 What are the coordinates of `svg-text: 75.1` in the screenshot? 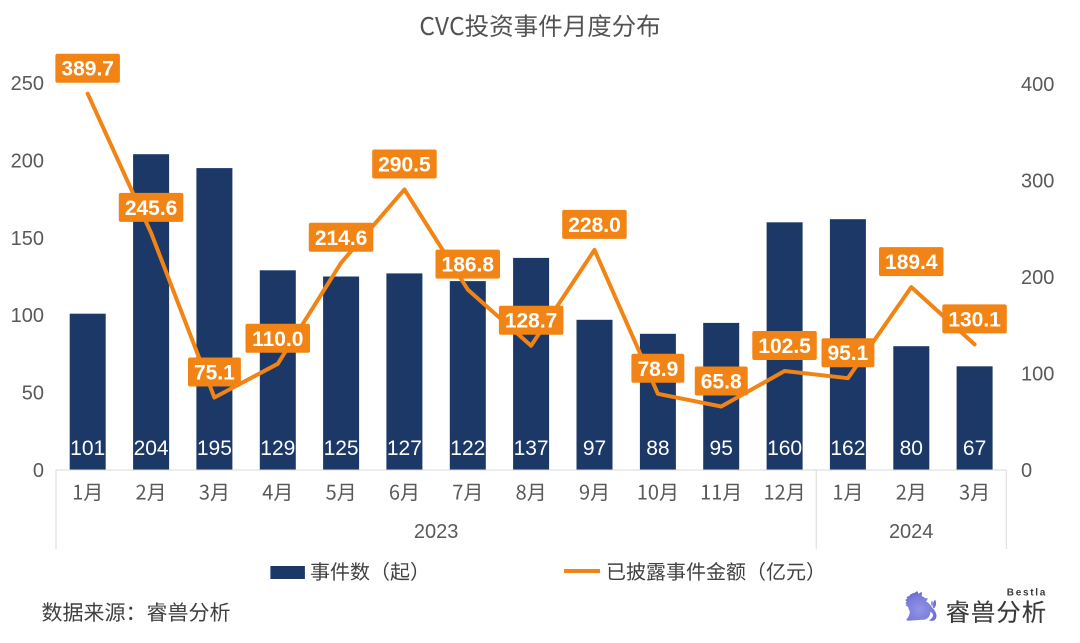 It's located at (214, 373).